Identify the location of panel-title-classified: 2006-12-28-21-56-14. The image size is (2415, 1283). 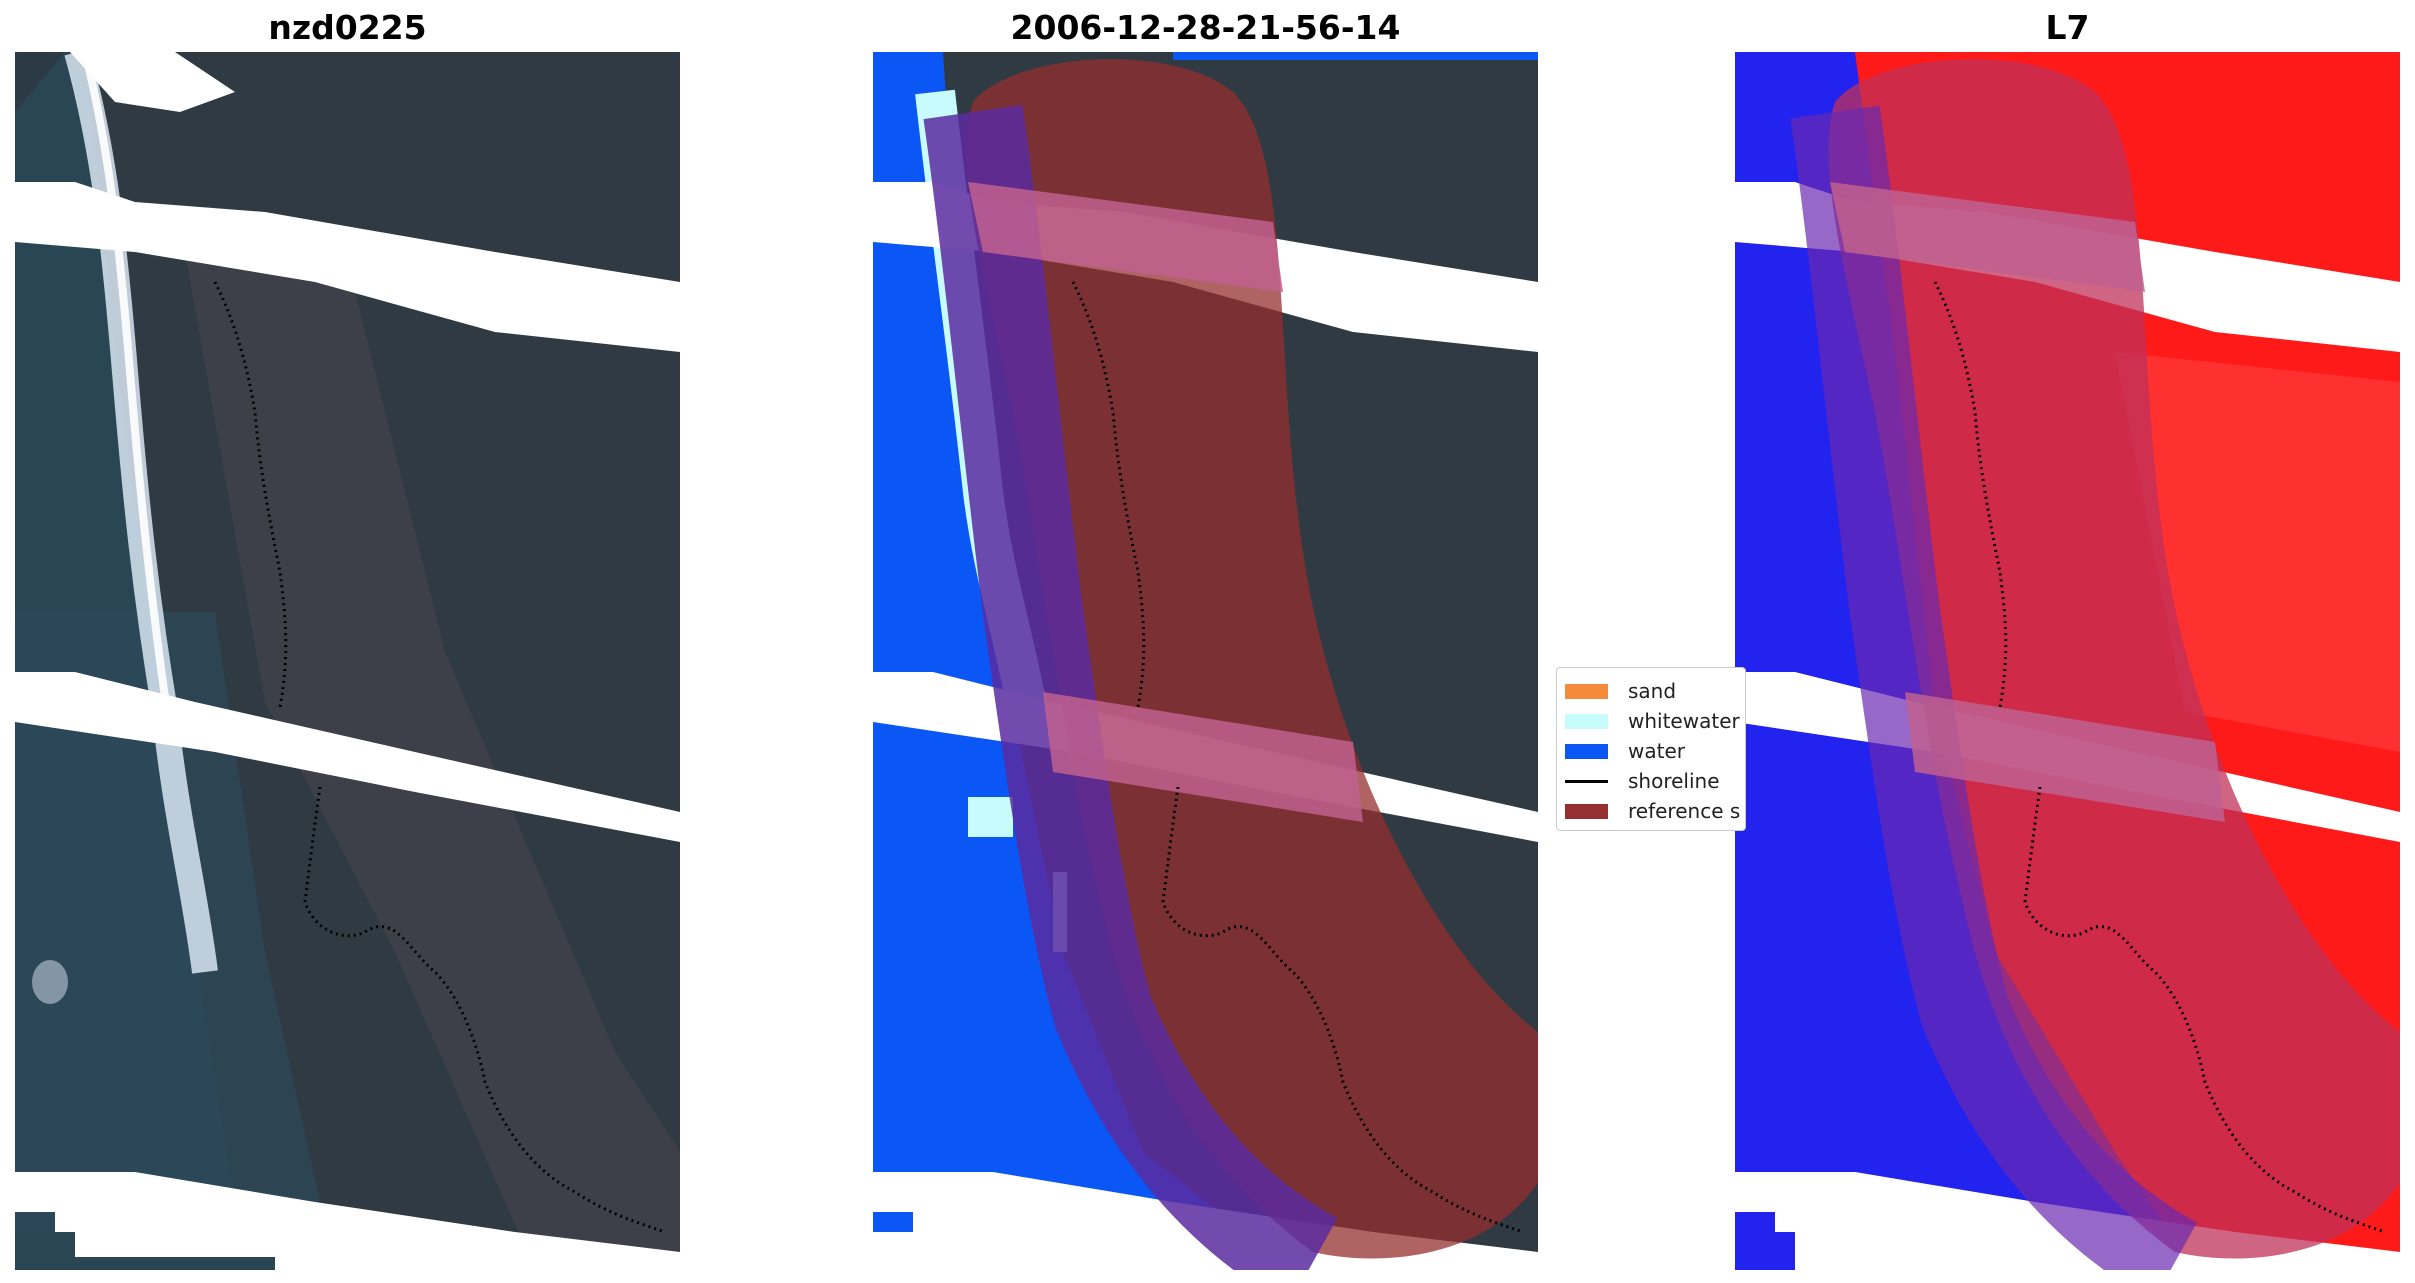
(1205, 27).